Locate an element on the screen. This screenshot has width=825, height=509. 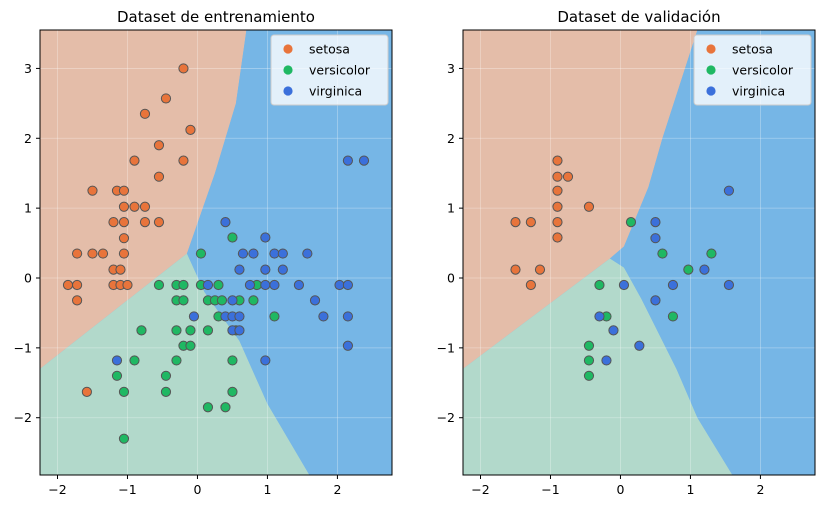
validation-legend-box is located at coordinates (752, 70).